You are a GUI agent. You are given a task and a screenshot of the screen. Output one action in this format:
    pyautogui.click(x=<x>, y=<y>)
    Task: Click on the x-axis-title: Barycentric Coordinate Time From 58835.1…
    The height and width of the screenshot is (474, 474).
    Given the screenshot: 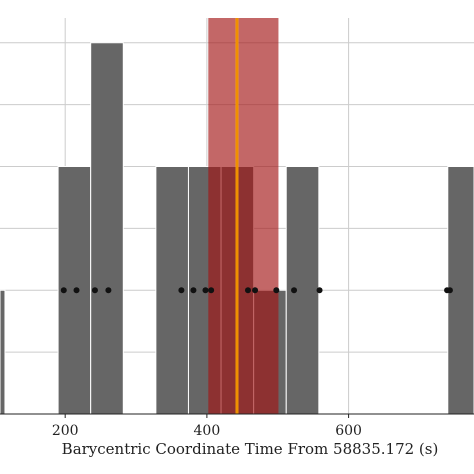 What is the action you would take?
    pyautogui.click(x=250, y=449)
    